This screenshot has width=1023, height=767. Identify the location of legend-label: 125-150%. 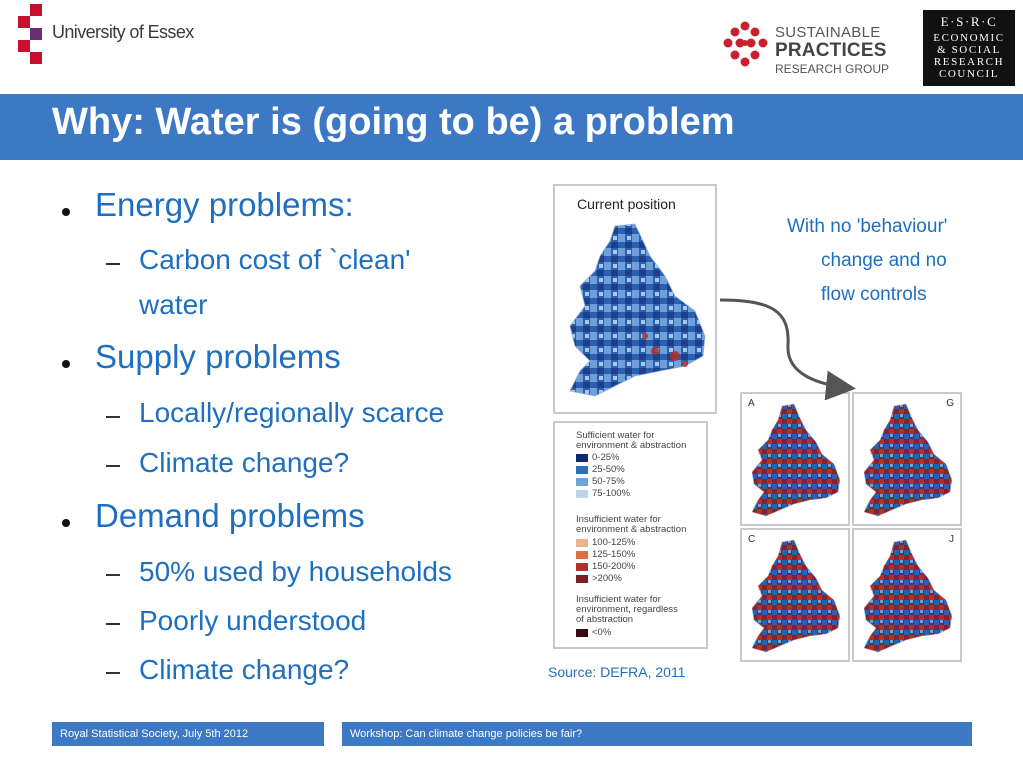
(614, 554).